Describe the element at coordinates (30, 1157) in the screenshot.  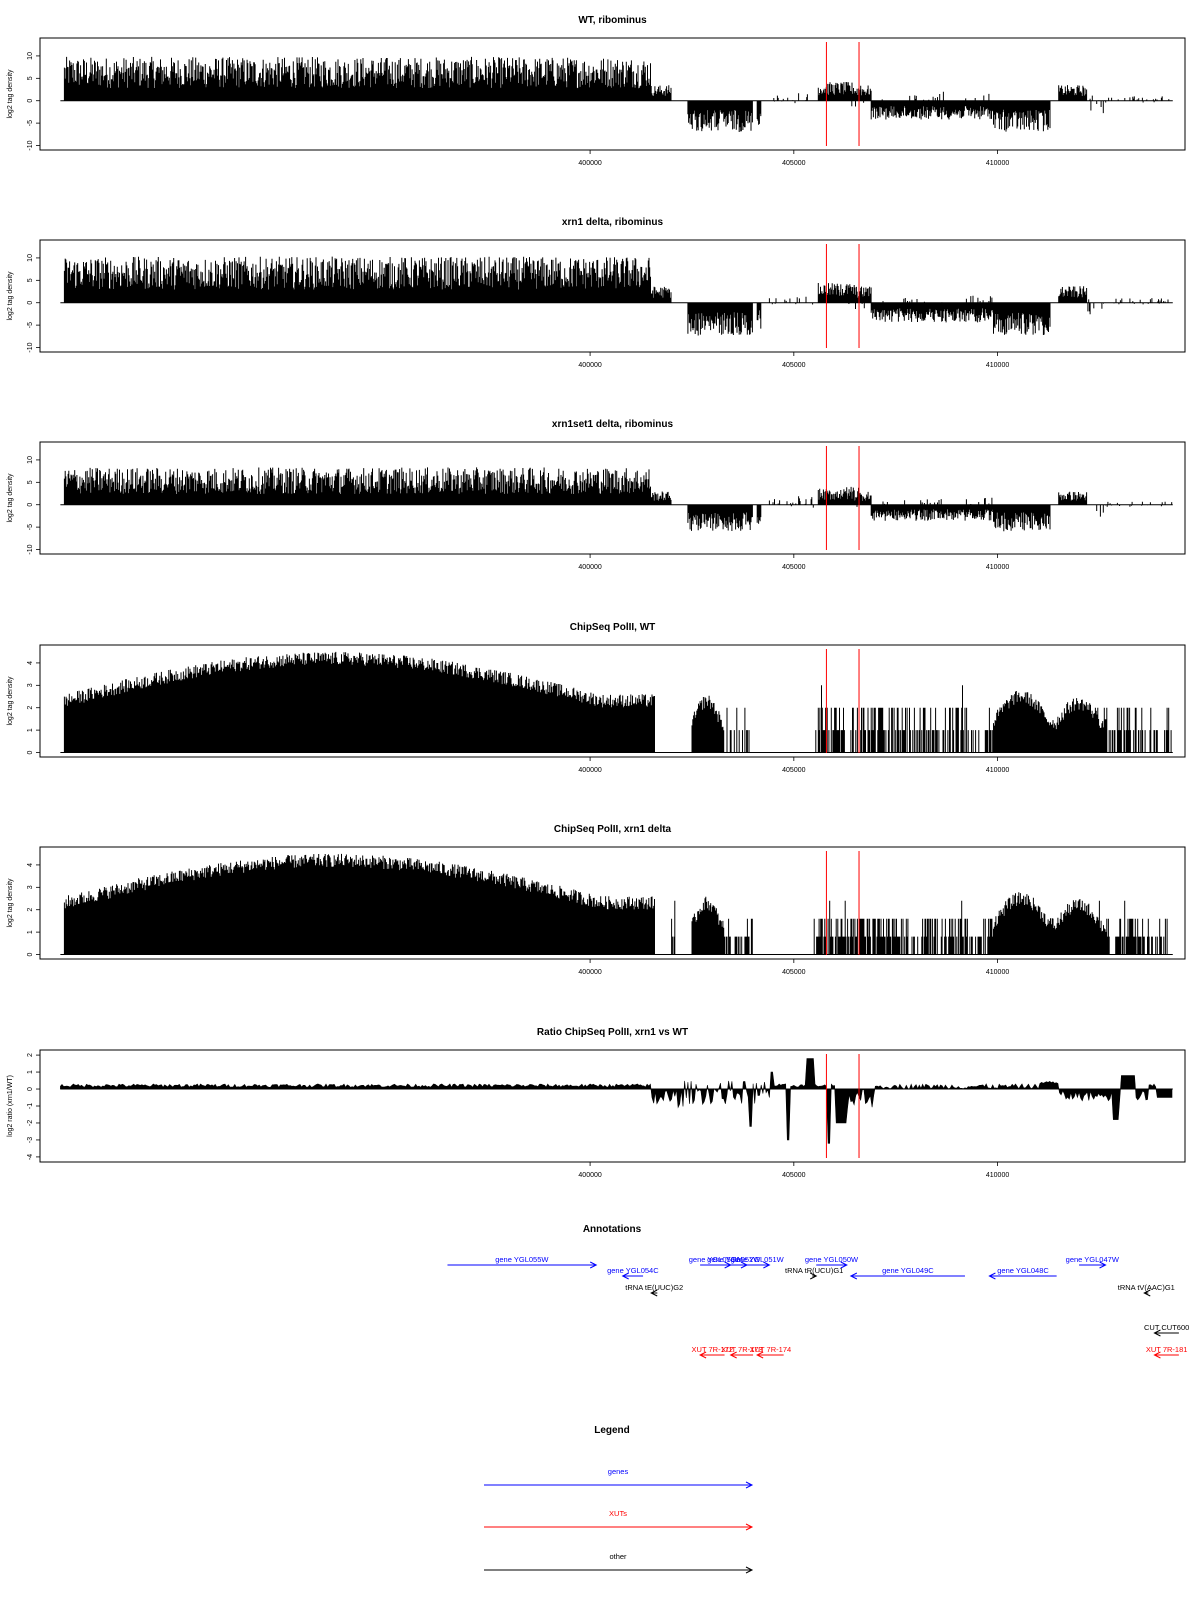
I see `y-tick-label: -4` at that location.